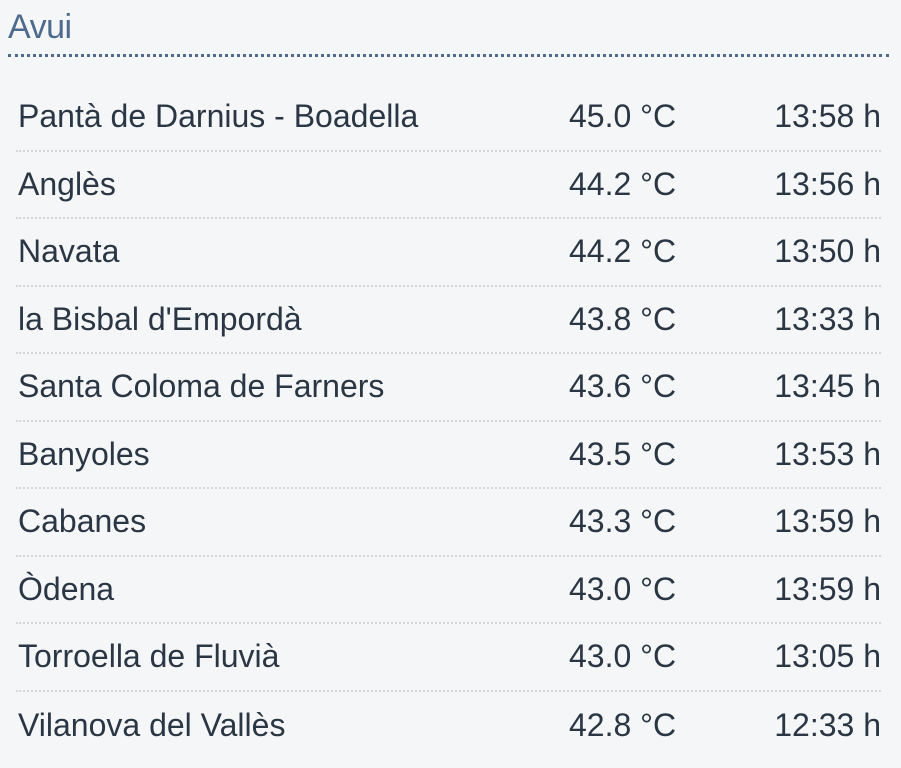  What do you see at coordinates (623, 318) in the screenshot?
I see `temperature-value: 43.8 °C` at bounding box center [623, 318].